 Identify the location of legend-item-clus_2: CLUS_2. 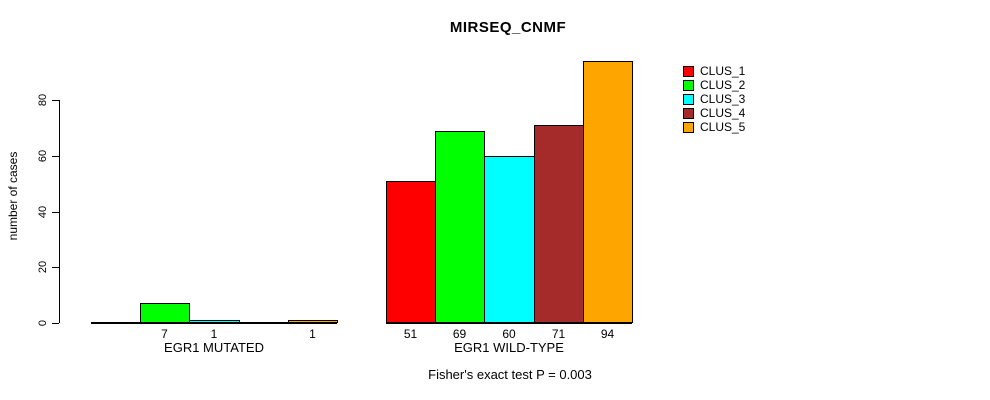
(714, 85).